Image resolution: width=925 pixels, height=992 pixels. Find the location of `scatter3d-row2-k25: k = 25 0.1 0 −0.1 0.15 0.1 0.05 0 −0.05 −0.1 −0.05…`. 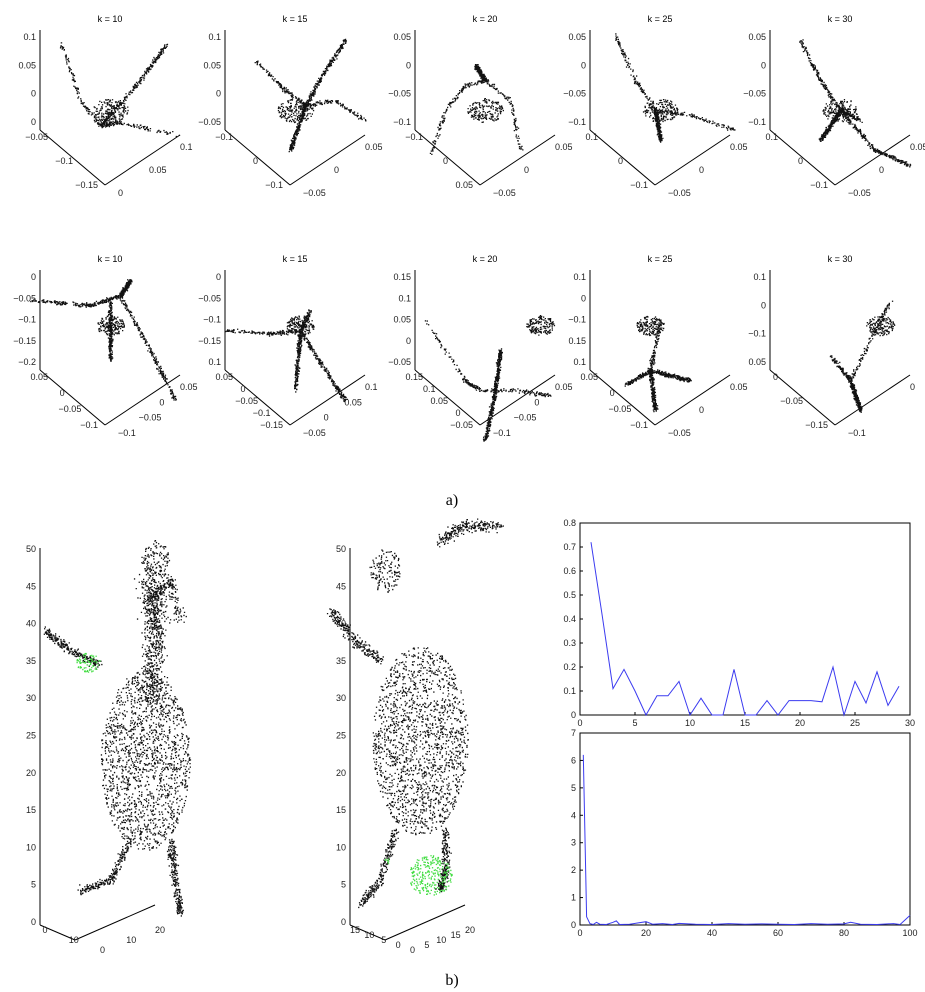

scatter3d-row2-k25: k = 25 0.1 0 −0.1 0.15 0.1 0.05 0 −0.05 −0.1 −0.05… is located at coordinates (657, 346).